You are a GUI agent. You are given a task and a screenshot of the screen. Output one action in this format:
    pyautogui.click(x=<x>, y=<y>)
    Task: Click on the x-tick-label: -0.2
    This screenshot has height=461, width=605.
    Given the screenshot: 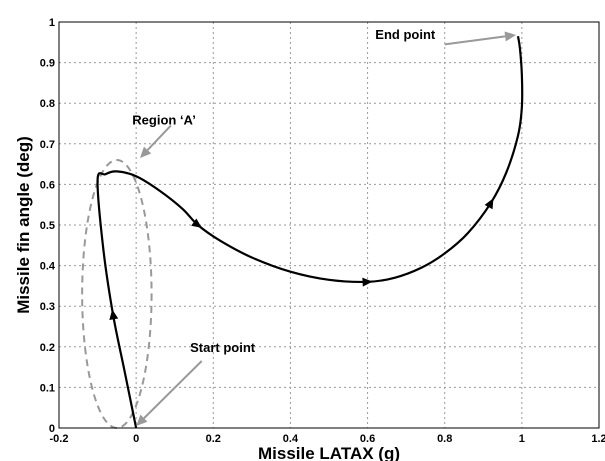 What is the action you would take?
    pyautogui.click(x=59, y=439)
    